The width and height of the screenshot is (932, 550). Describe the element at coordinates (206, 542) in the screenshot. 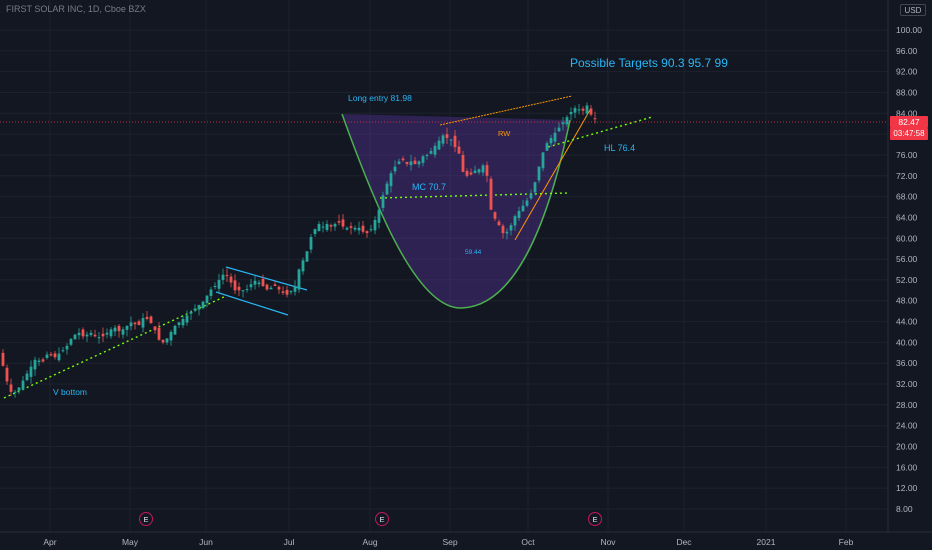

I see `x-tick-label: Jun` at that location.